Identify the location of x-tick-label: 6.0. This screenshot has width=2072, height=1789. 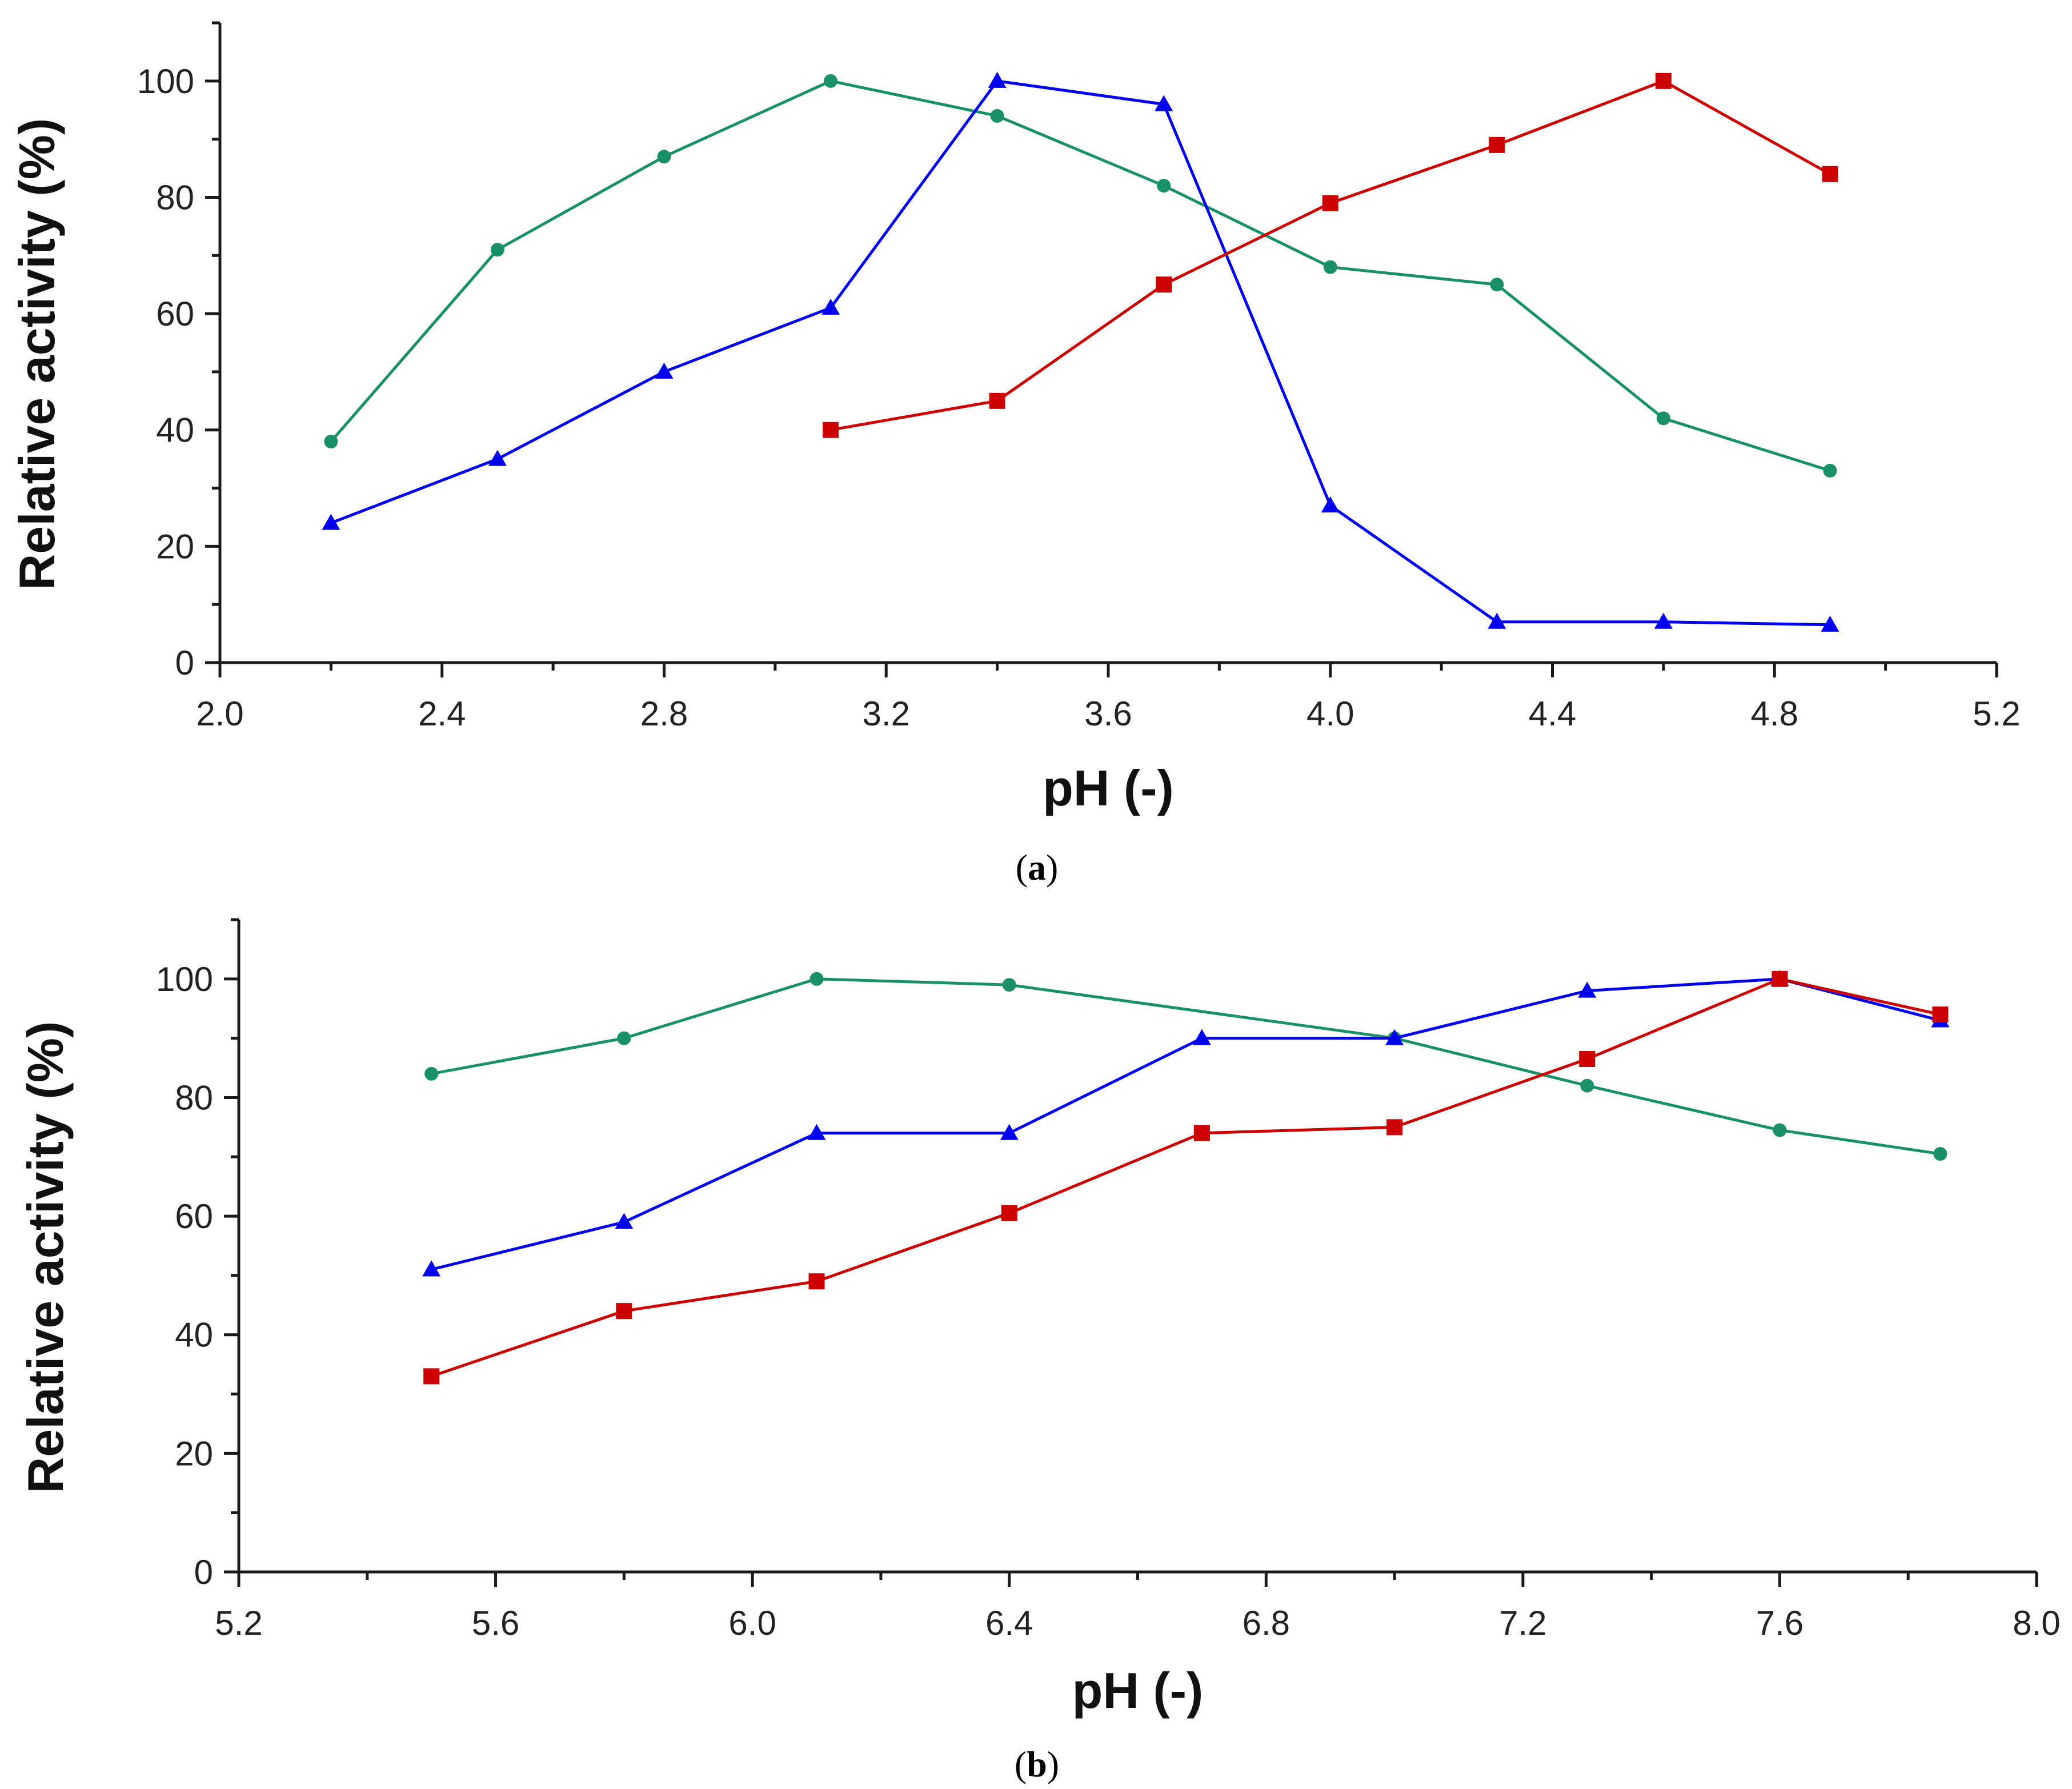
(752, 1623).